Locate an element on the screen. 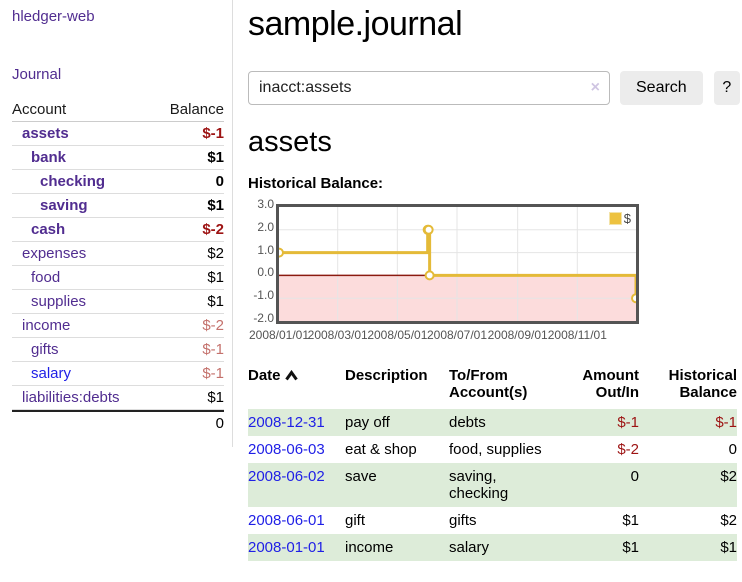 The height and width of the screenshot is (582, 742). transaction-date-link: 2008-06-02 is located at coordinates (286, 476).